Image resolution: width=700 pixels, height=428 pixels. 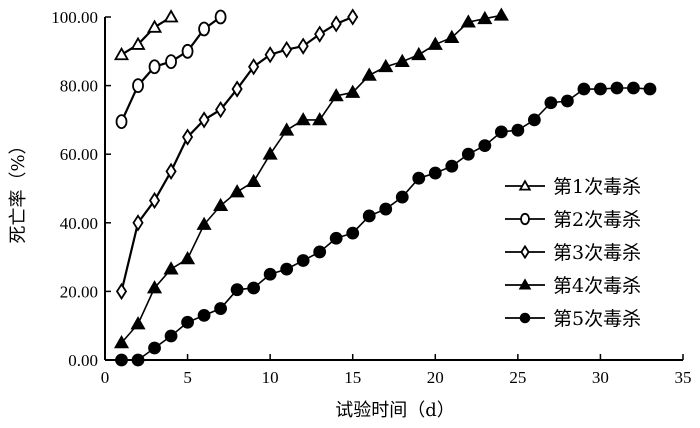 I want to click on legend-item-2: 第2次毒杀, so click(x=573, y=220).